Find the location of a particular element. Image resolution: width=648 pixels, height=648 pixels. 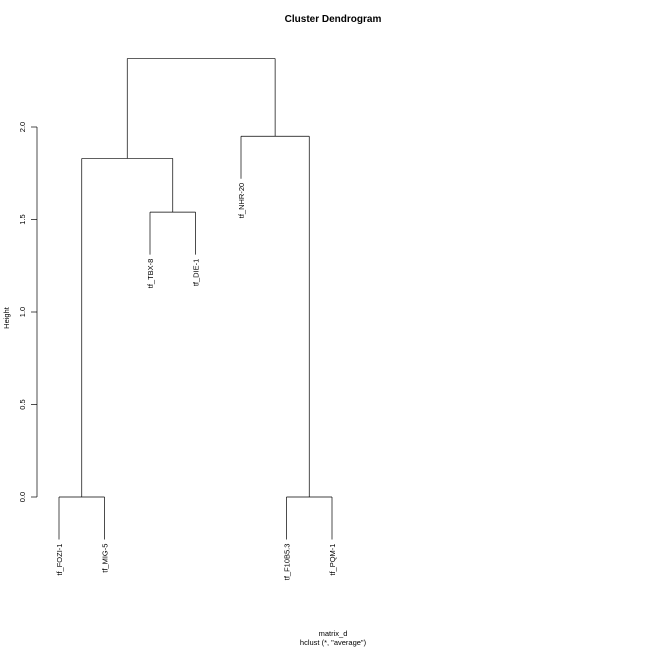

y-tick-label: 0.5 is located at coordinates (22, 404).